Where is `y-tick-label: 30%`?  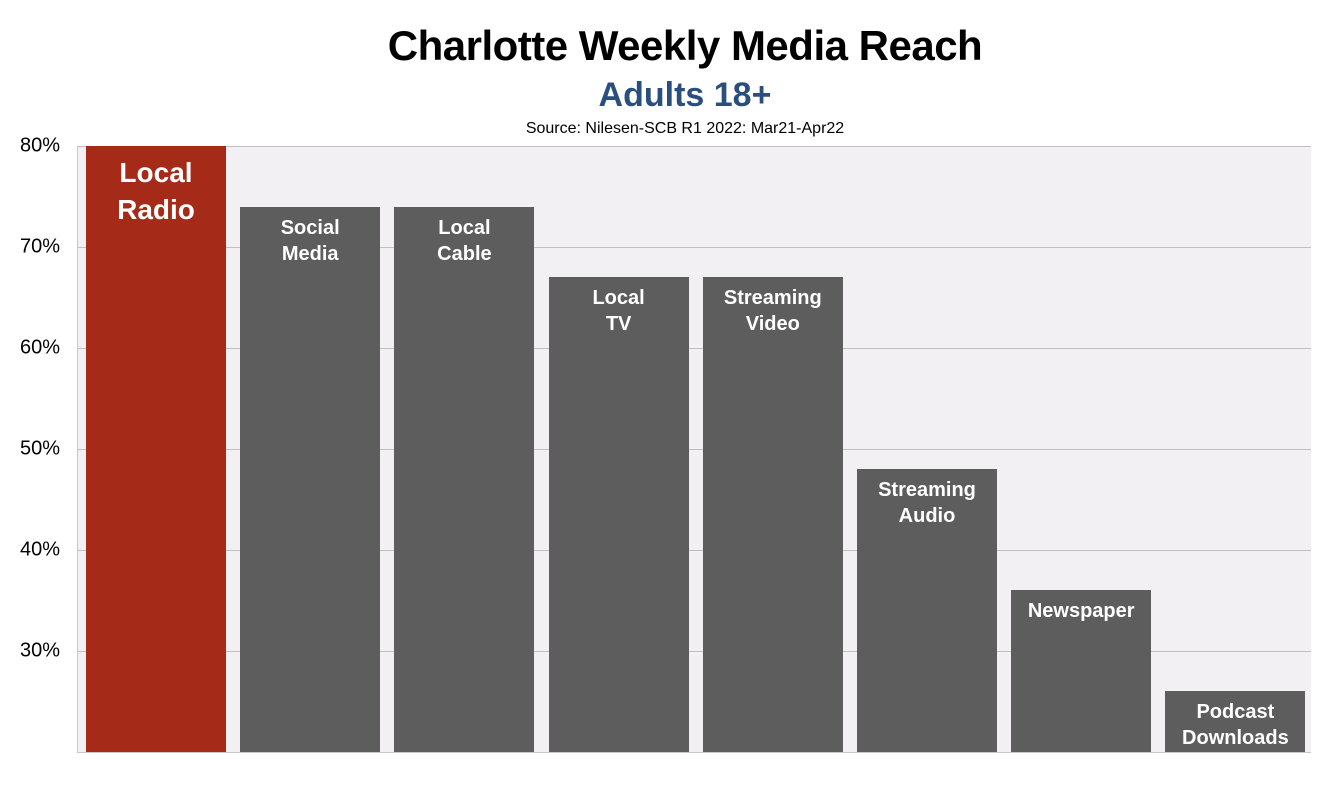
y-tick-label: 30% is located at coordinates (39, 650).